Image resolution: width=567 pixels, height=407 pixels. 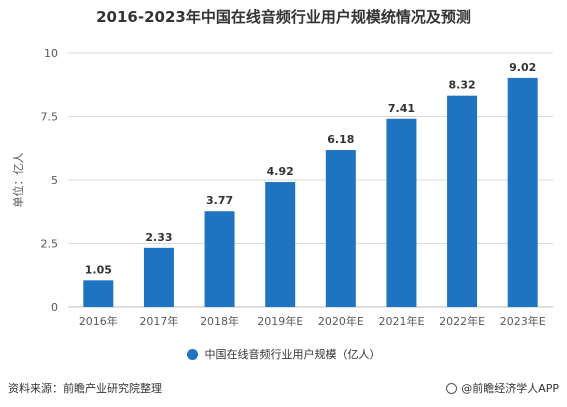 What do you see at coordinates (98, 269) in the screenshot?
I see `data-label: 1.05` at bounding box center [98, 269].